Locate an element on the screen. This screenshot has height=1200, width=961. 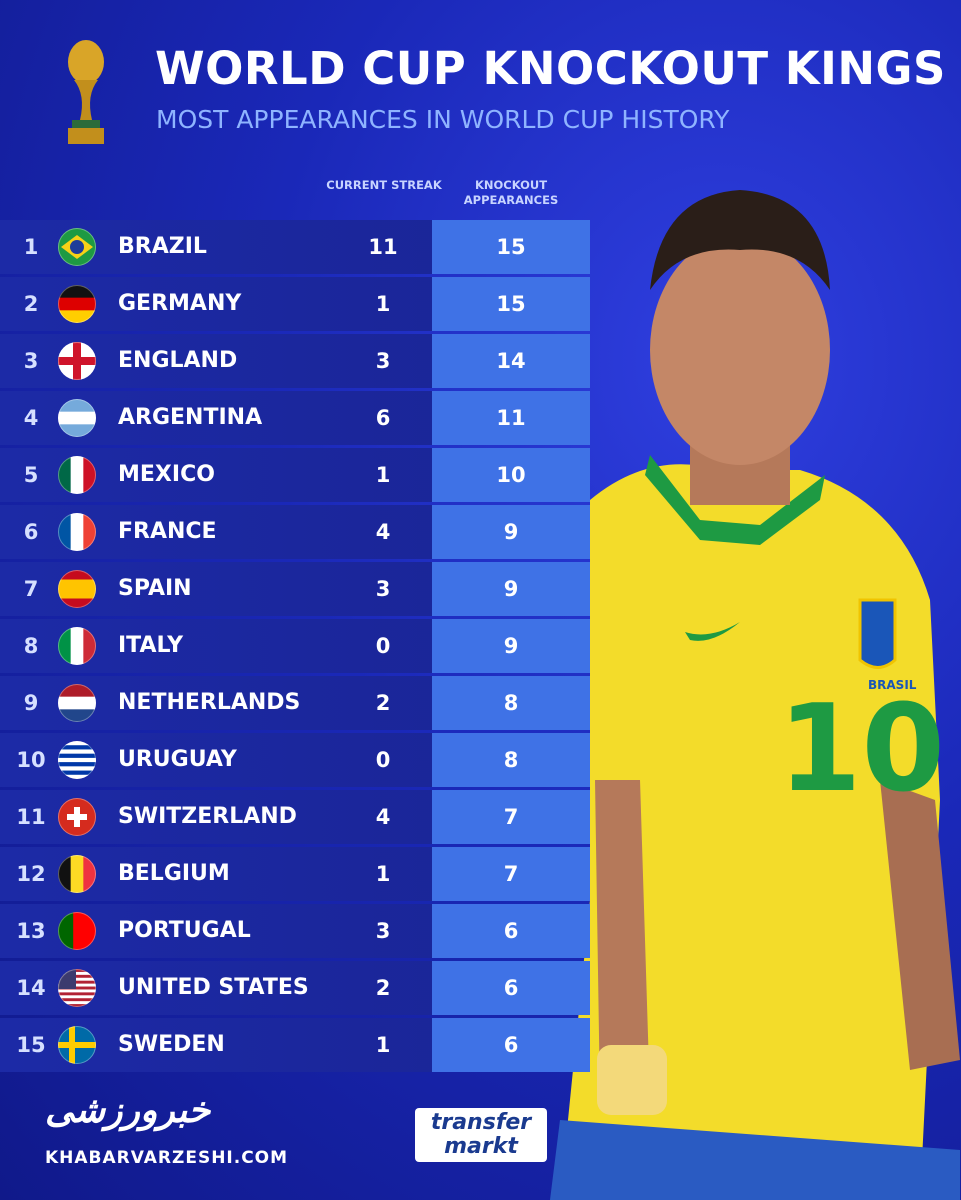
appearances: 10 is located at coordinates (511, 475).